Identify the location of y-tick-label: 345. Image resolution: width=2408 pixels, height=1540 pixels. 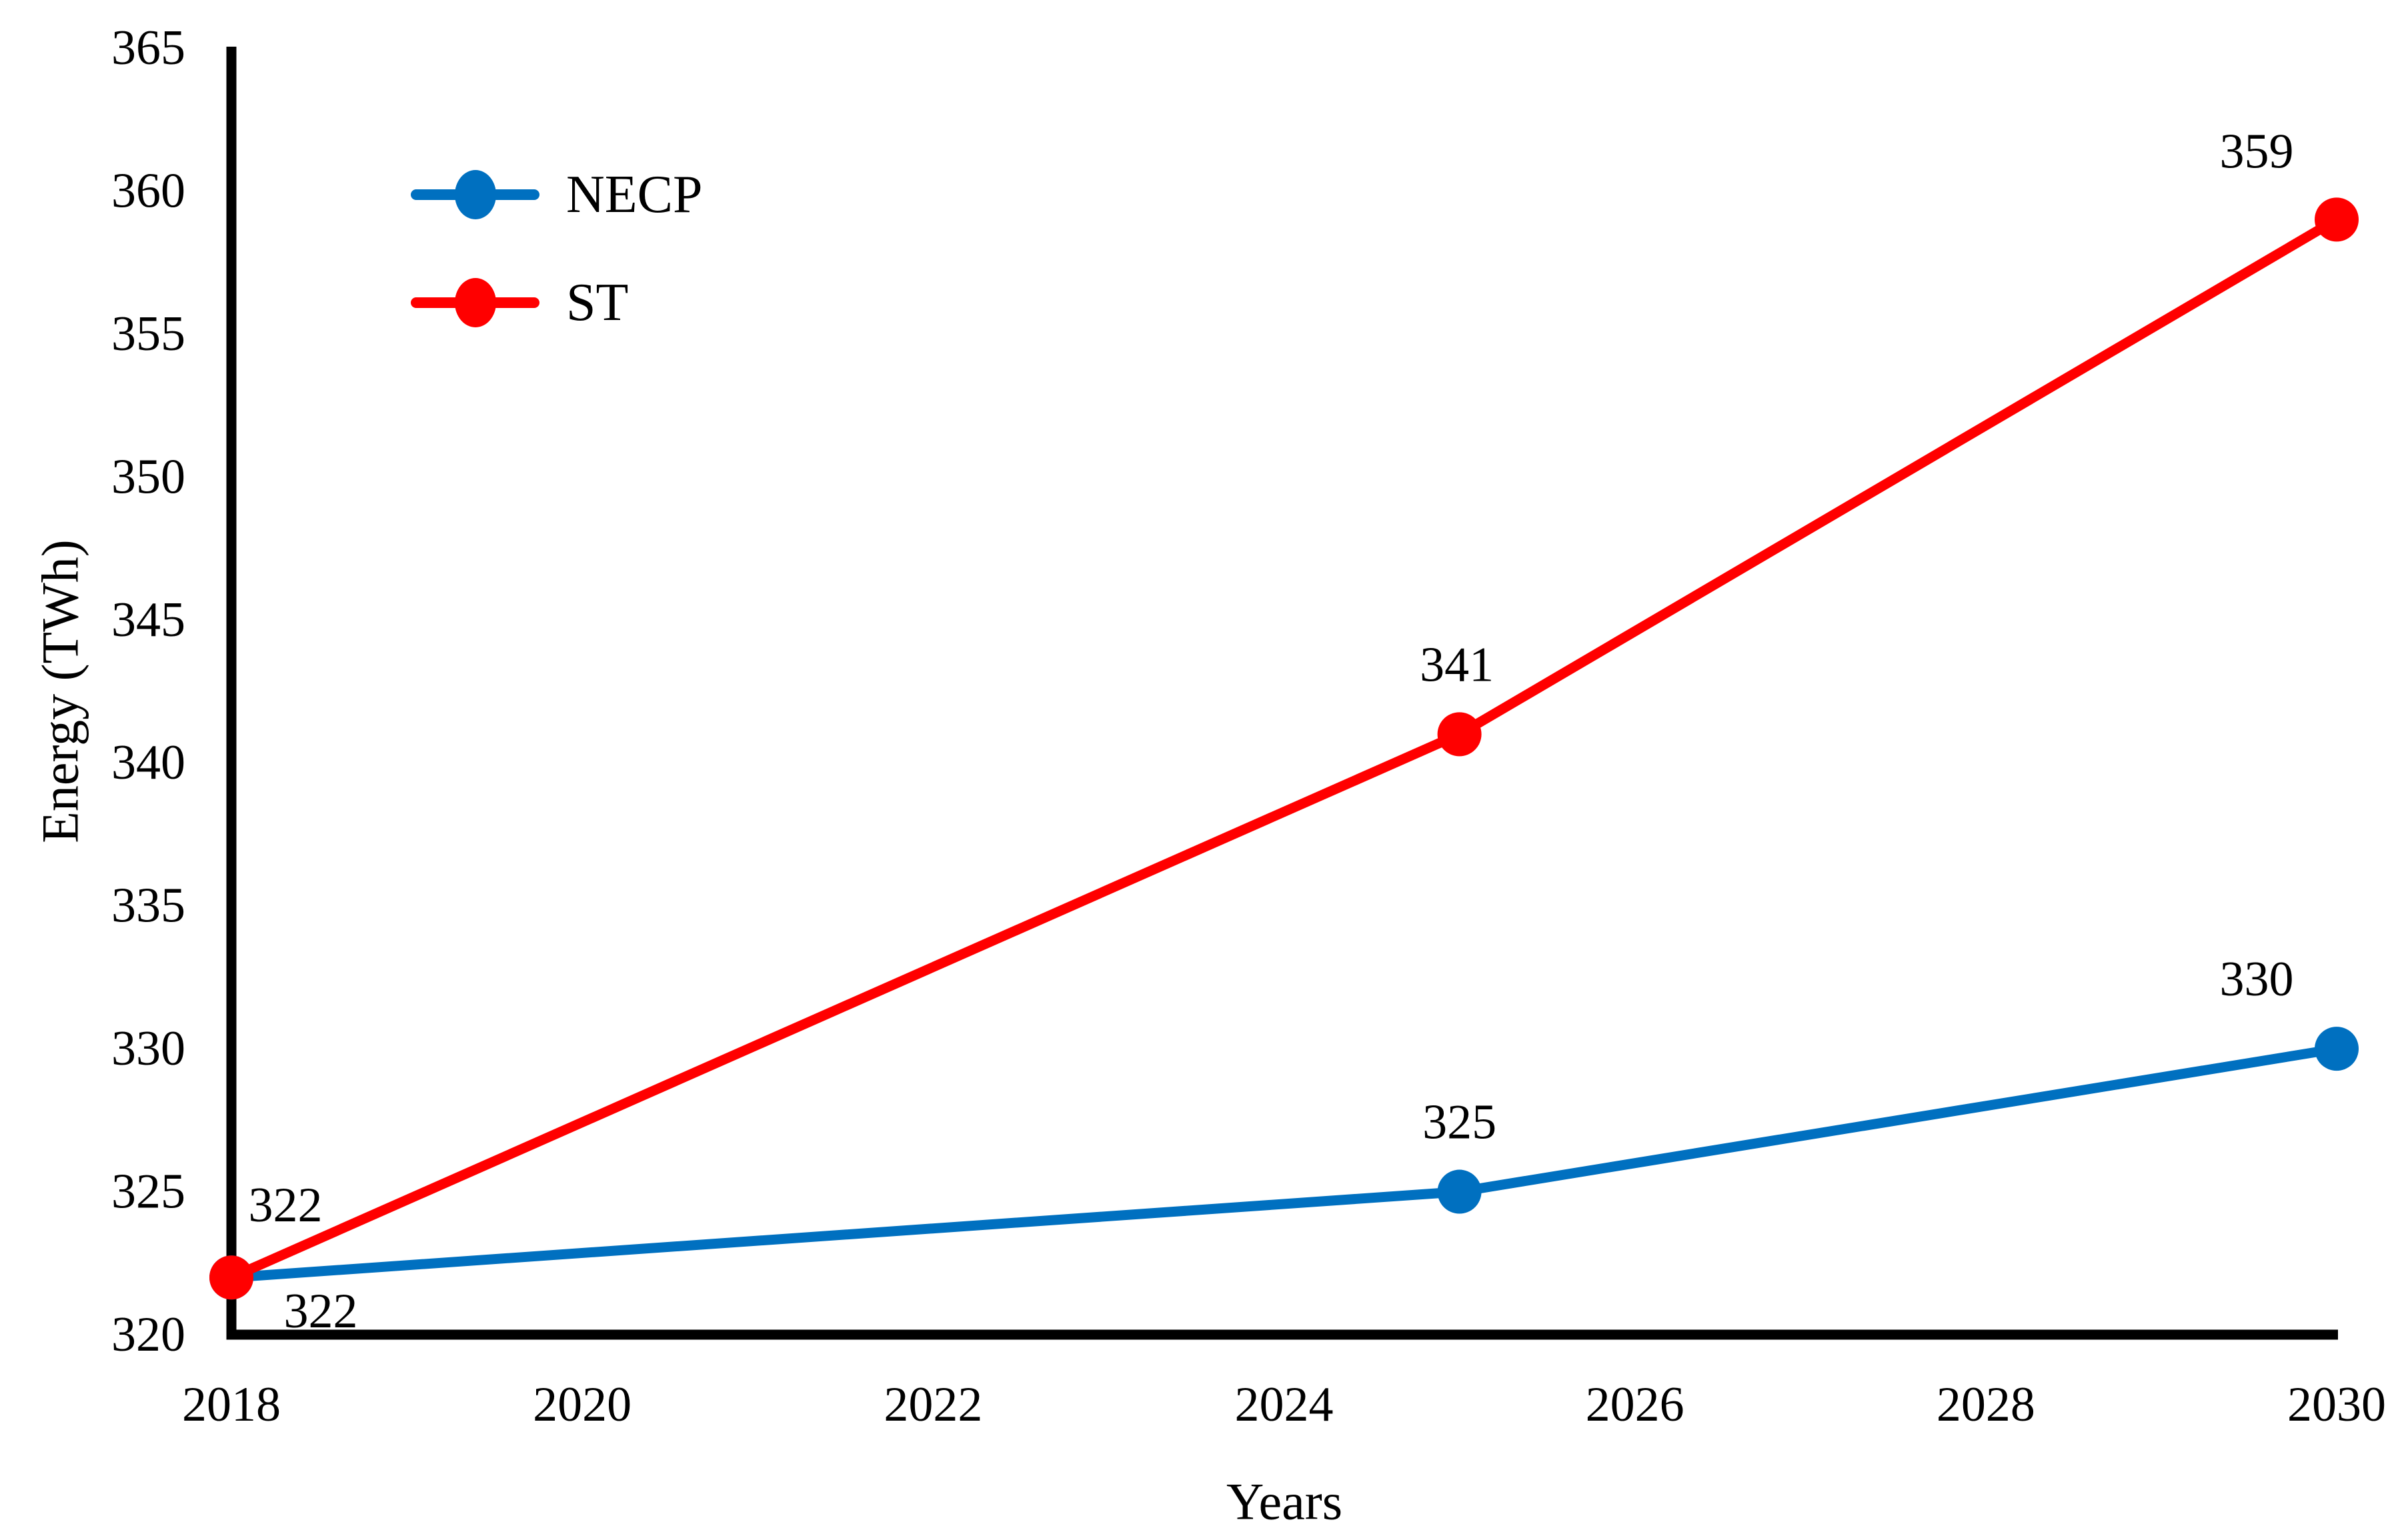
(148, 620).